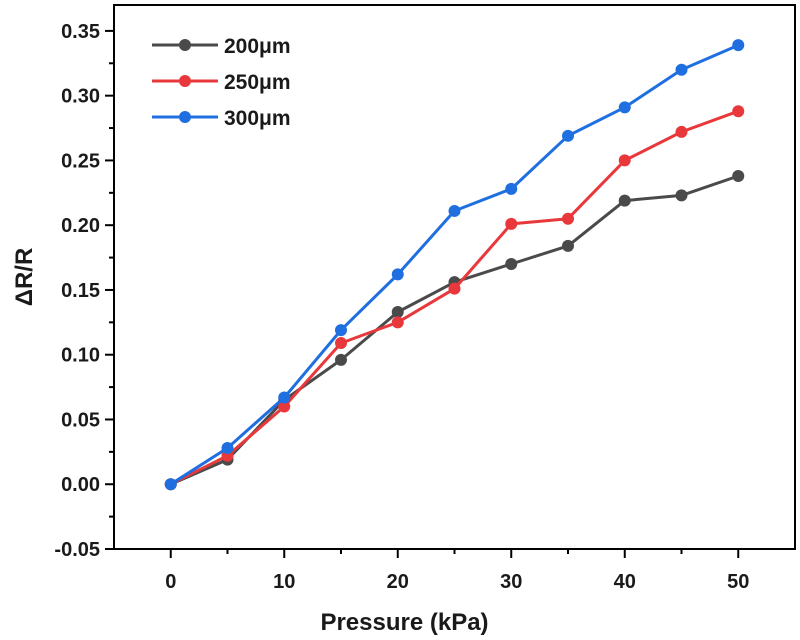  Describe the element at coordinates (284, 582) in the screenshot. I see `x-tick-label: 10` at that location.